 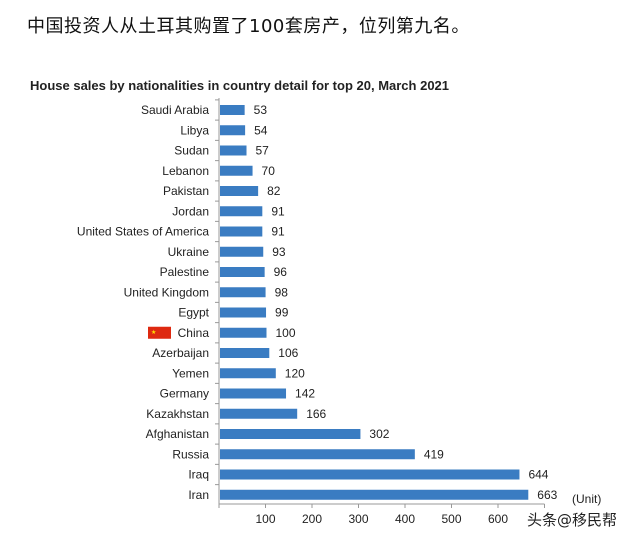 I want to click on x-tick-label: 300, so click(x=358, y=519).